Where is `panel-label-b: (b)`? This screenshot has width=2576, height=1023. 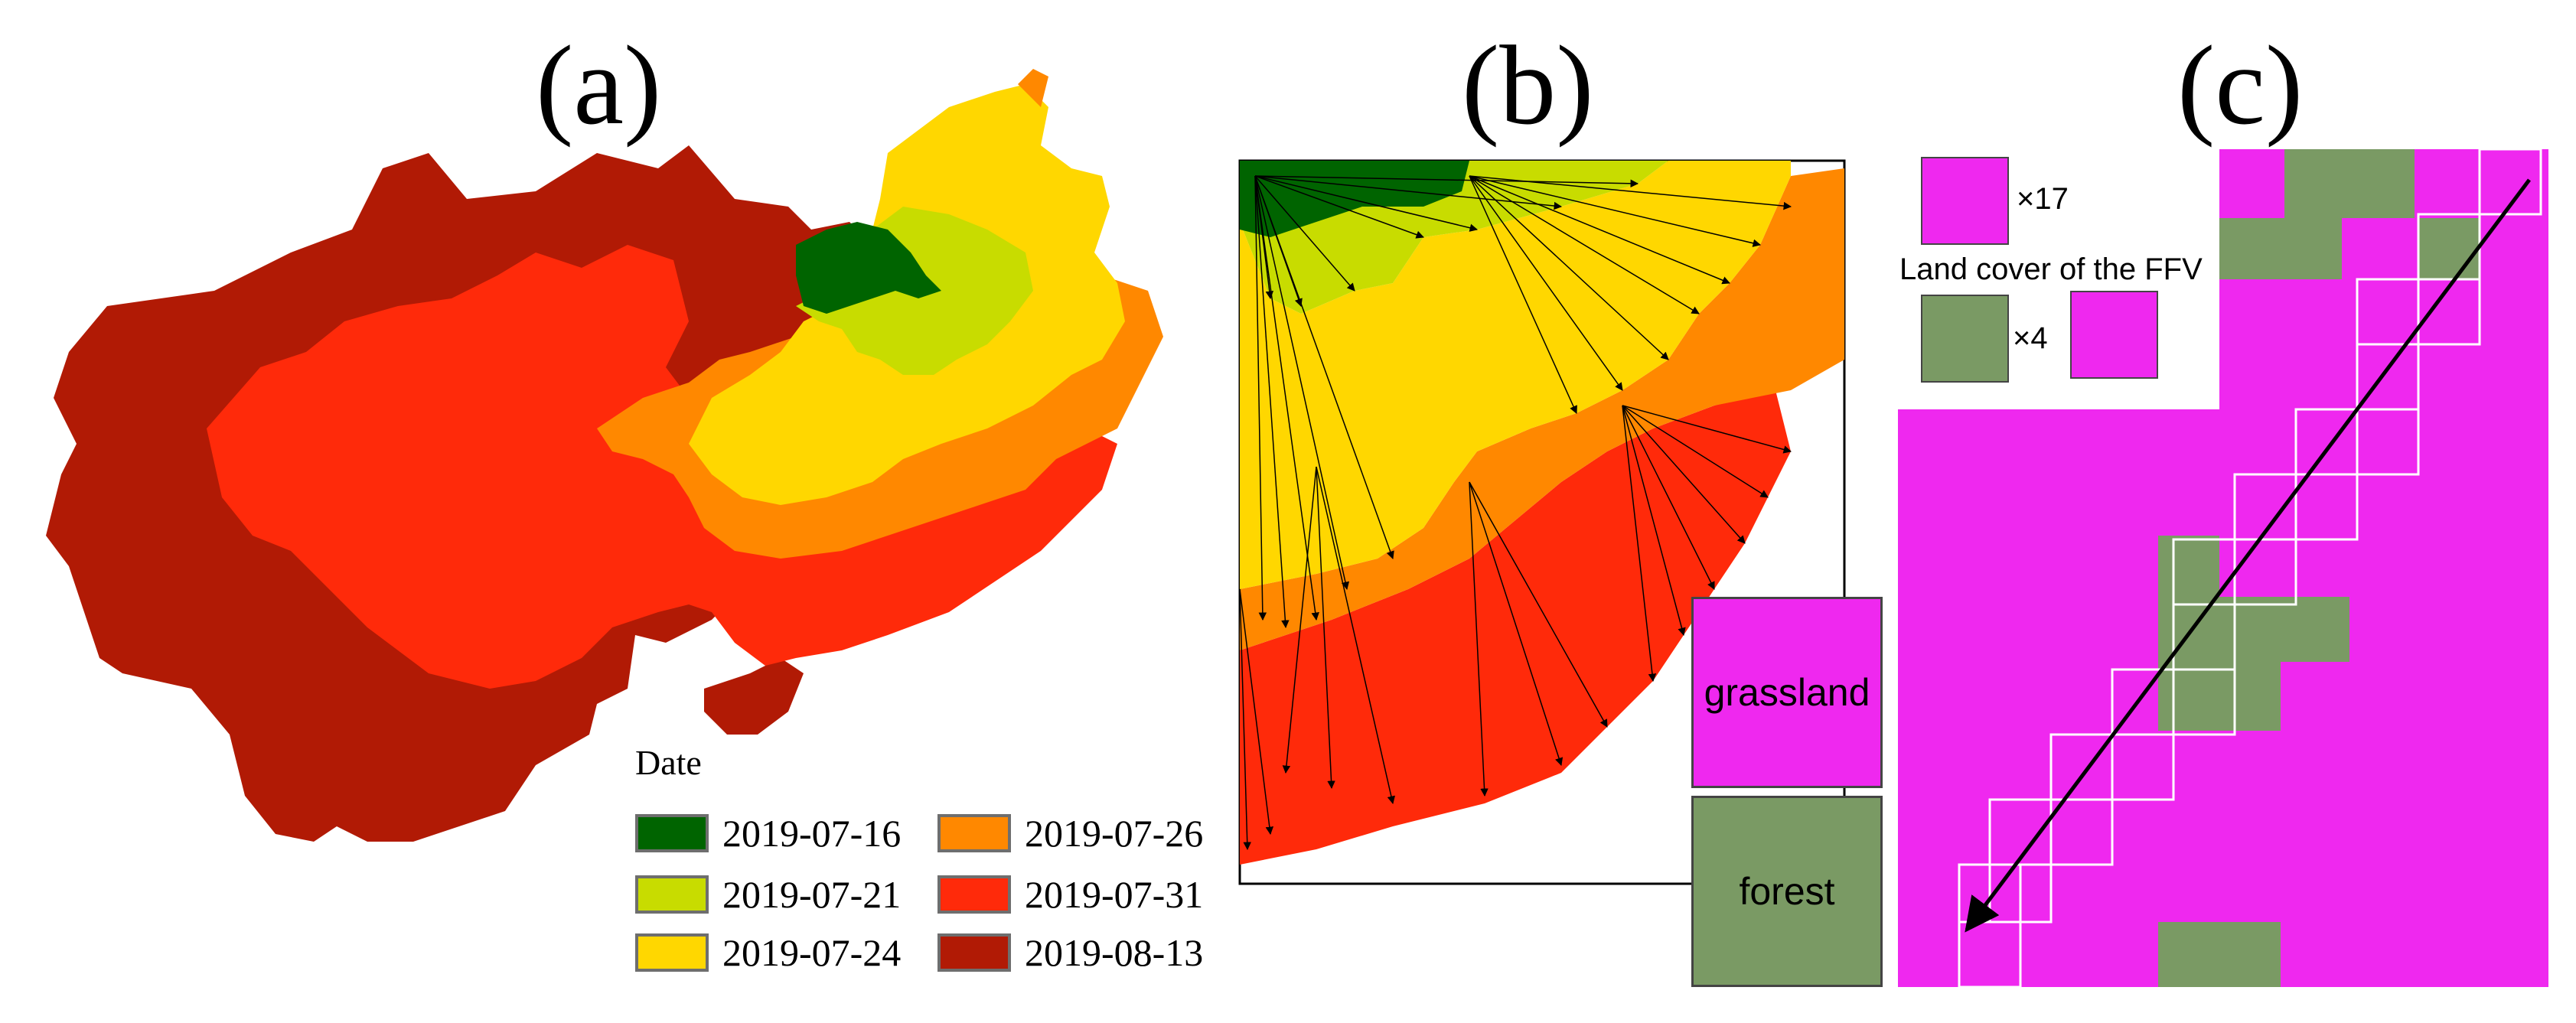 panel-label-b: (b) is located at coordinates (1528, 85).